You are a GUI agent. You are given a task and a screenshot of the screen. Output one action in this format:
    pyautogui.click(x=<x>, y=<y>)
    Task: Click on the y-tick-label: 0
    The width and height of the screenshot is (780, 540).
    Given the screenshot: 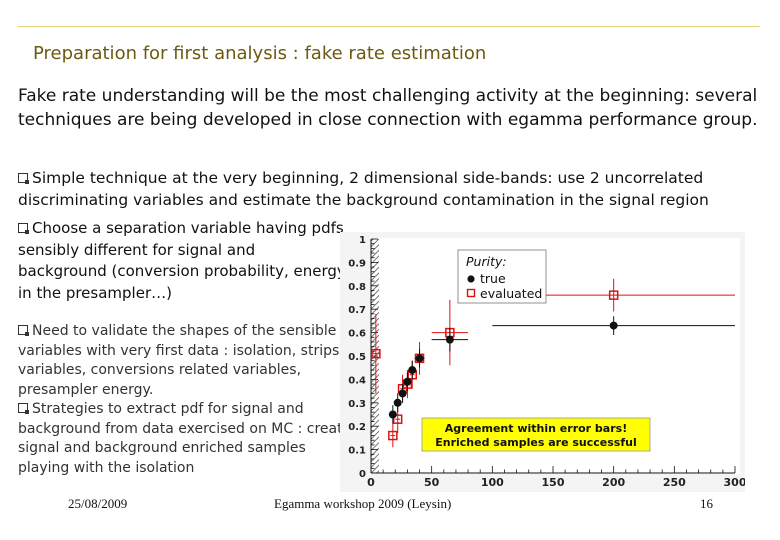 What is the action you would take?
    pyautogui.click(x=362, y=474)
    